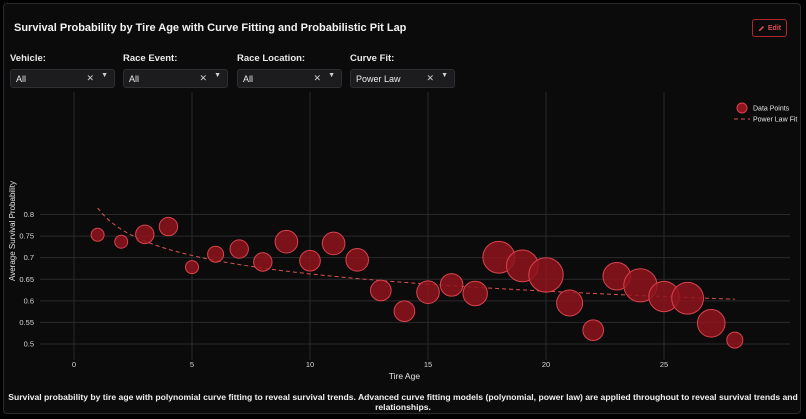 This screenshot has height=419, width=806. What do you see at coordinates (26, 236) in the screenshot?
I see `y-tick-label: 0.75` at bounding box center [26, 236].